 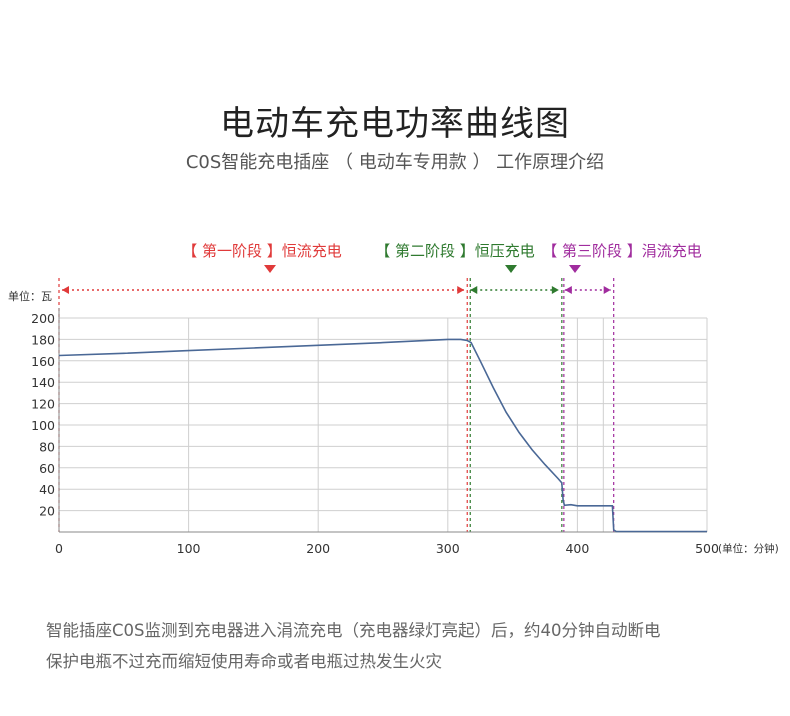 I want to click on x-tick-label: 100, so click(x=189, y=548).